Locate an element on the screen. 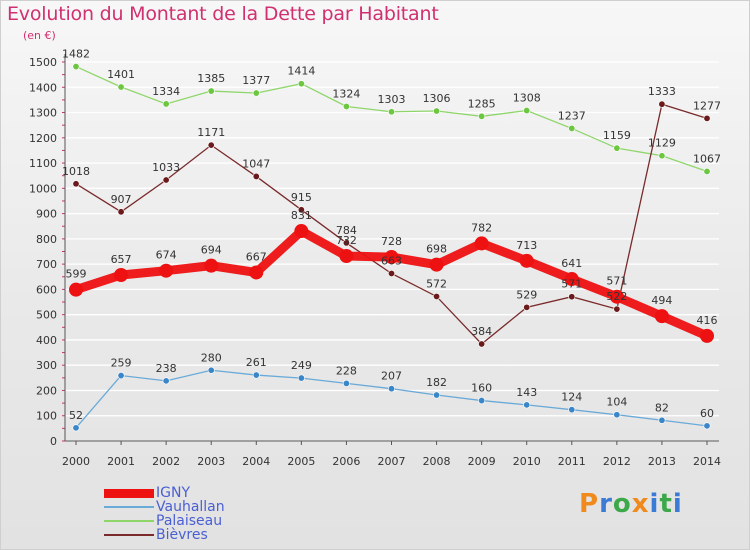 Image resolution: width=750 pixels, height=550 pixels. y-tick-label-1000: 1000 is located at coordinates (43, 188).